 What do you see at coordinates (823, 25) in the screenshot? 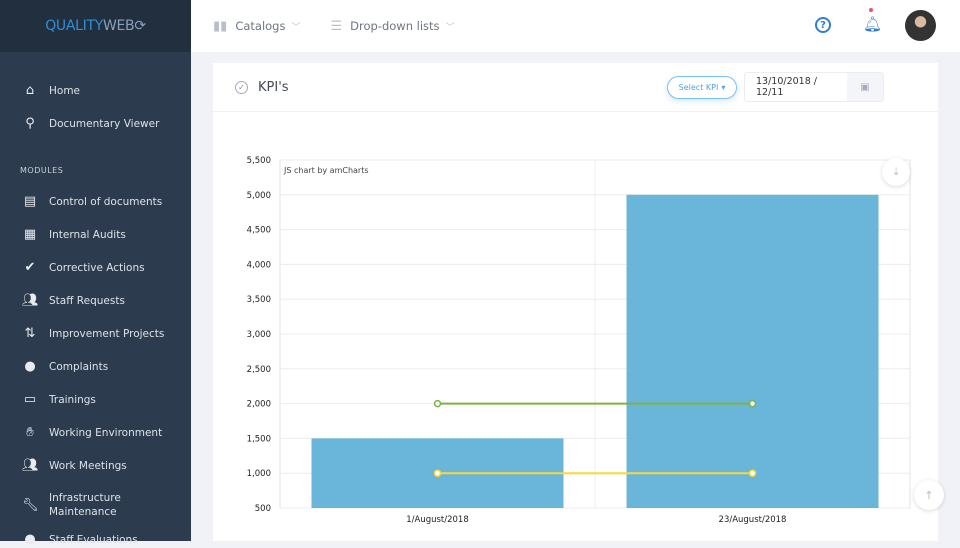
I see `help-icon: ?` at bounding box center [823, 25].